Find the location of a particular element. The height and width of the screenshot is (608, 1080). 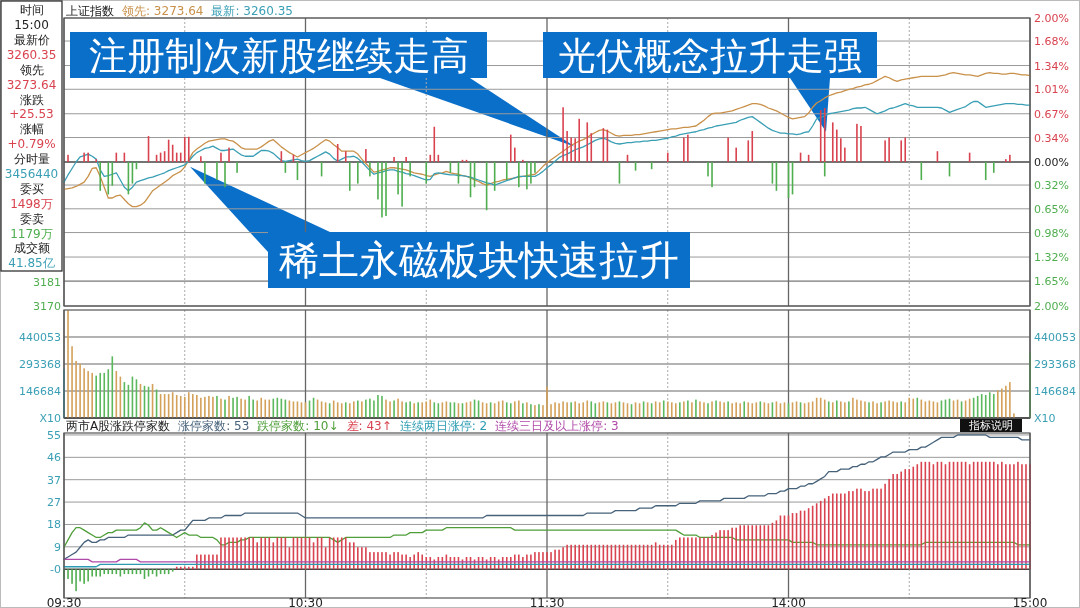

y-tick-label: 440053 is located at coordinates (40, 337).